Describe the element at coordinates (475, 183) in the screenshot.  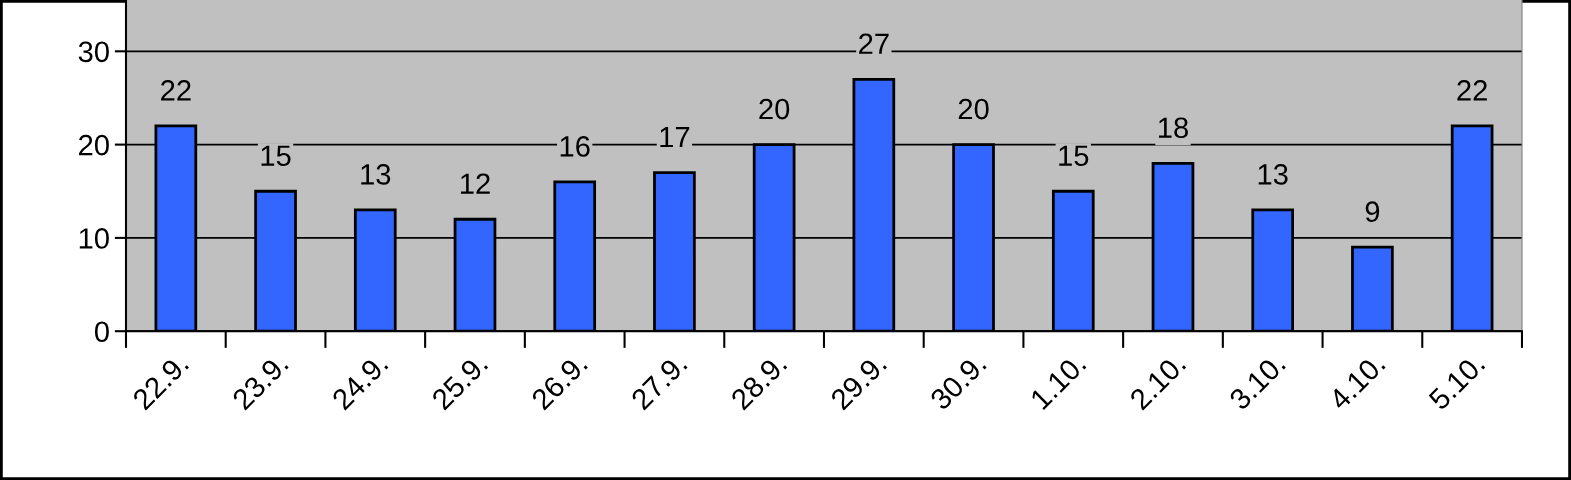
I see `data-label: 12` at that location.